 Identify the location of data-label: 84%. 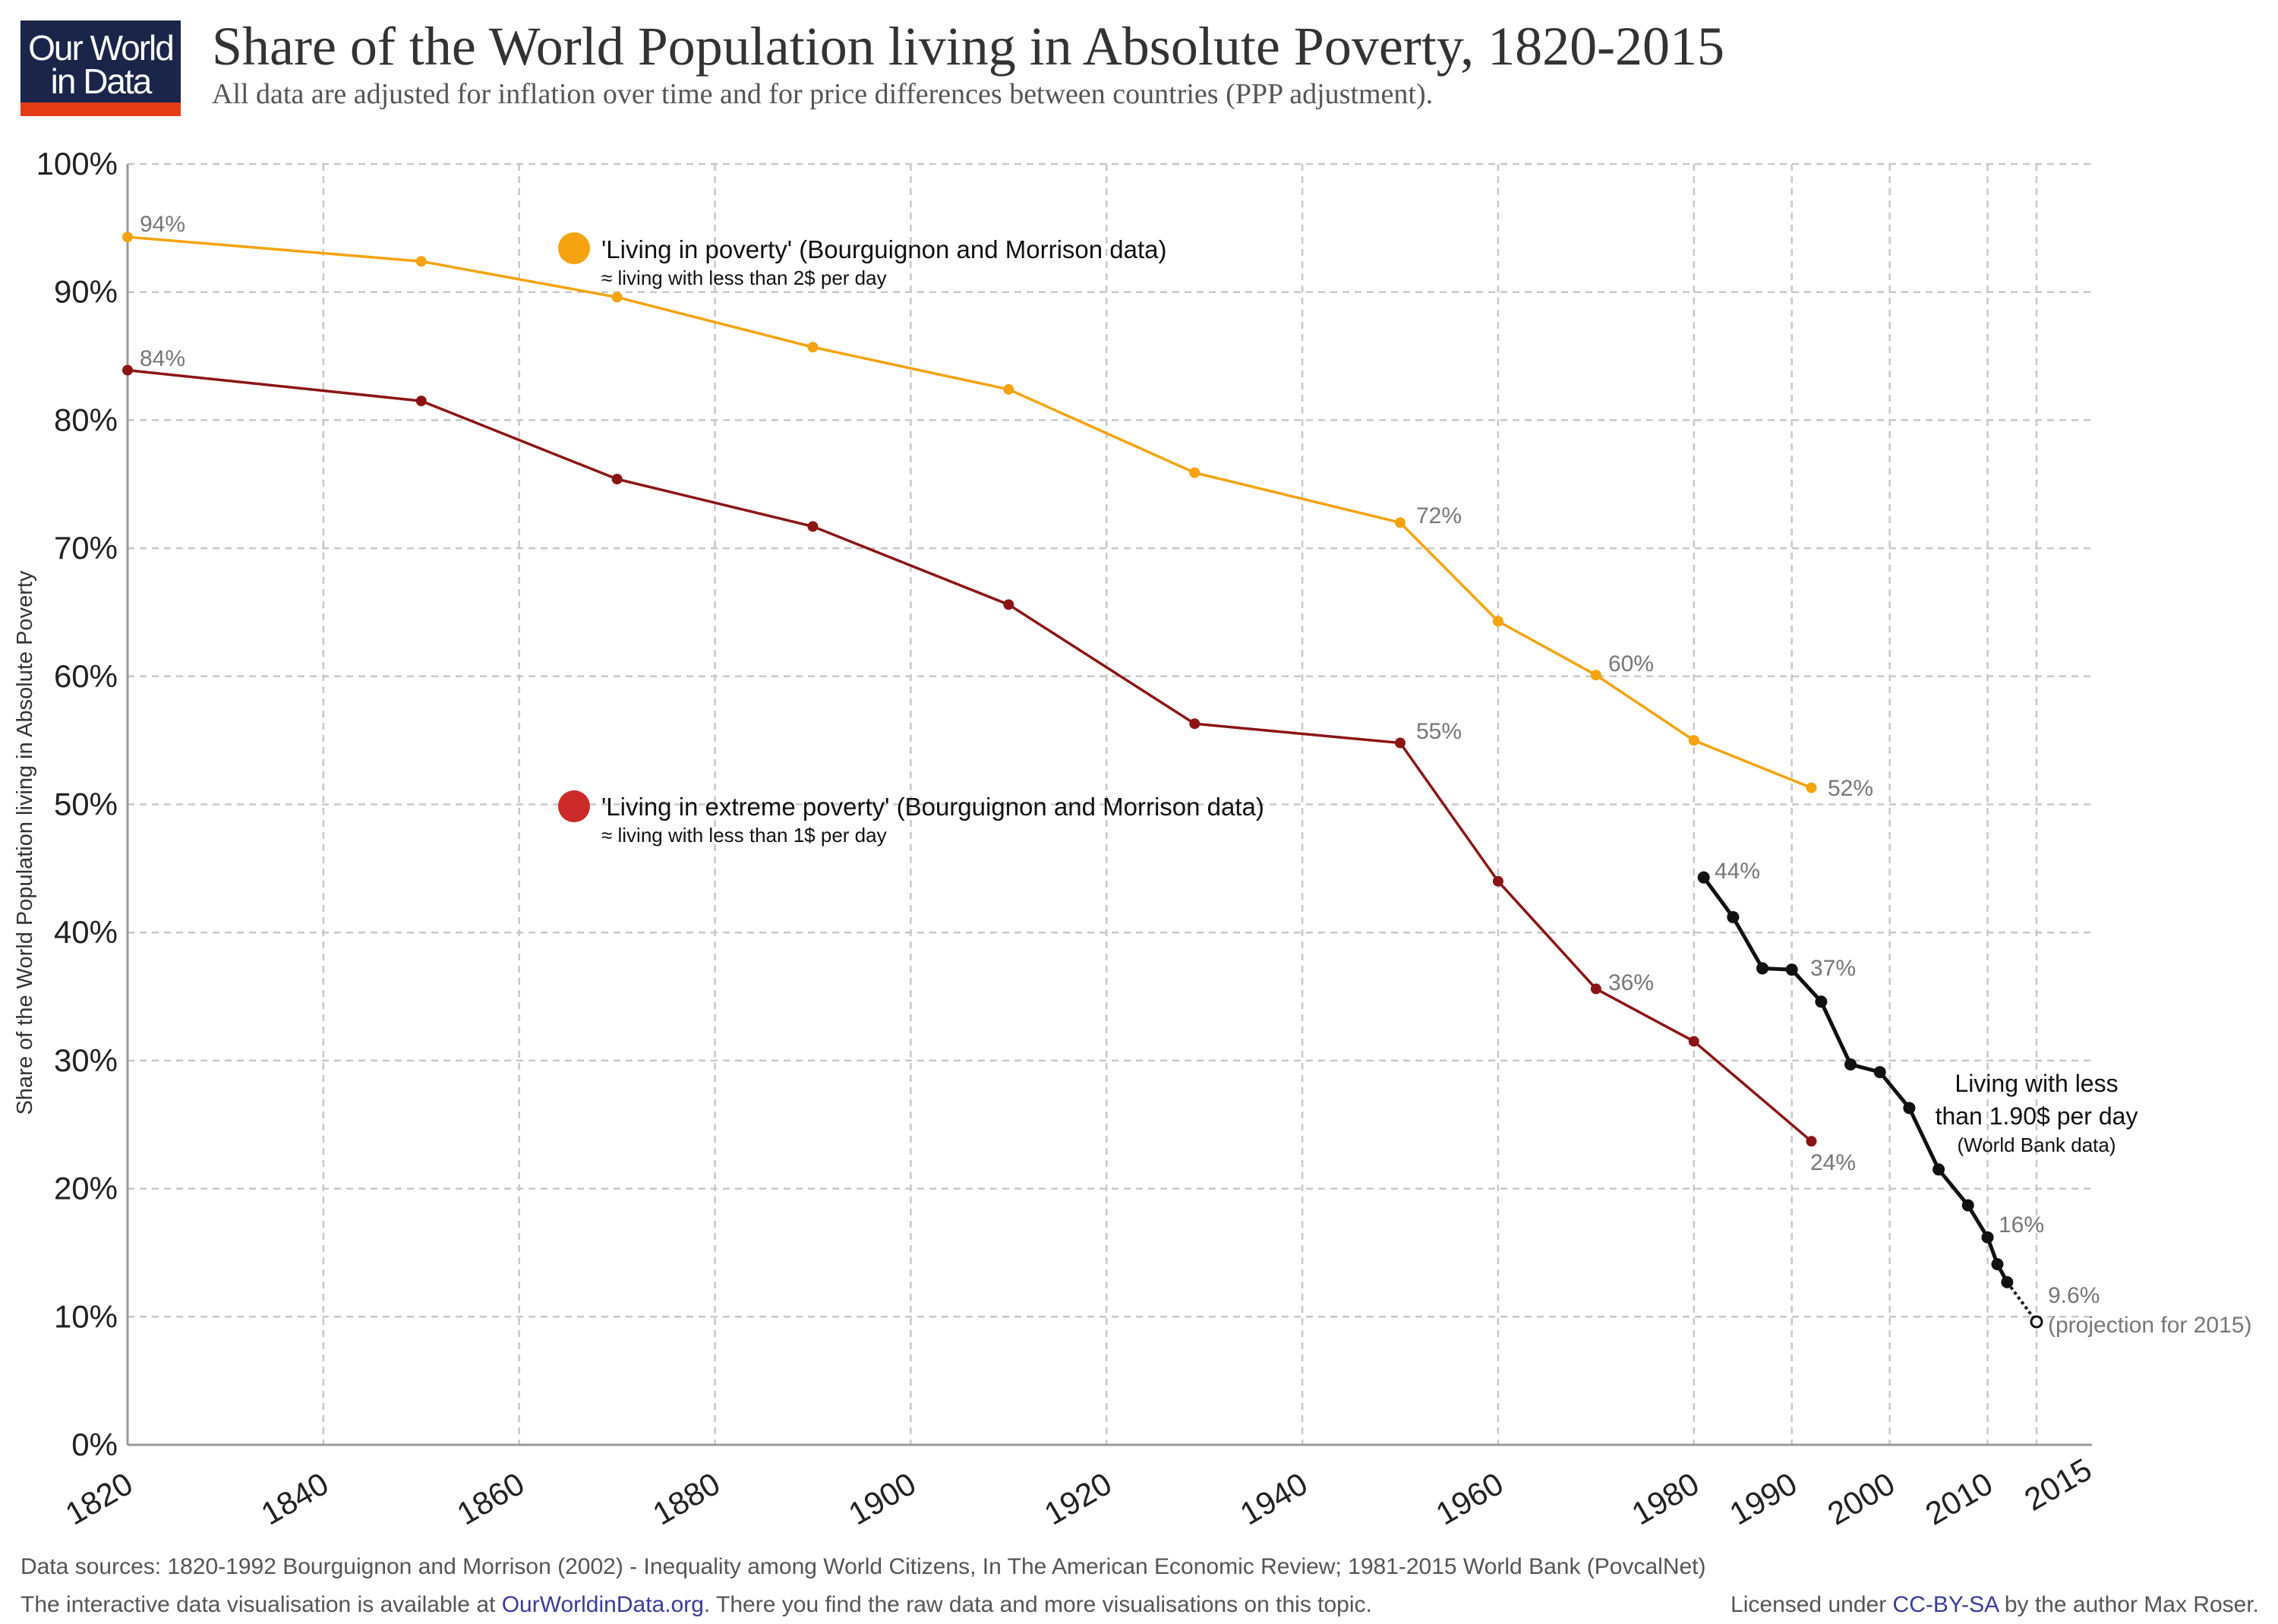
(162, 359).